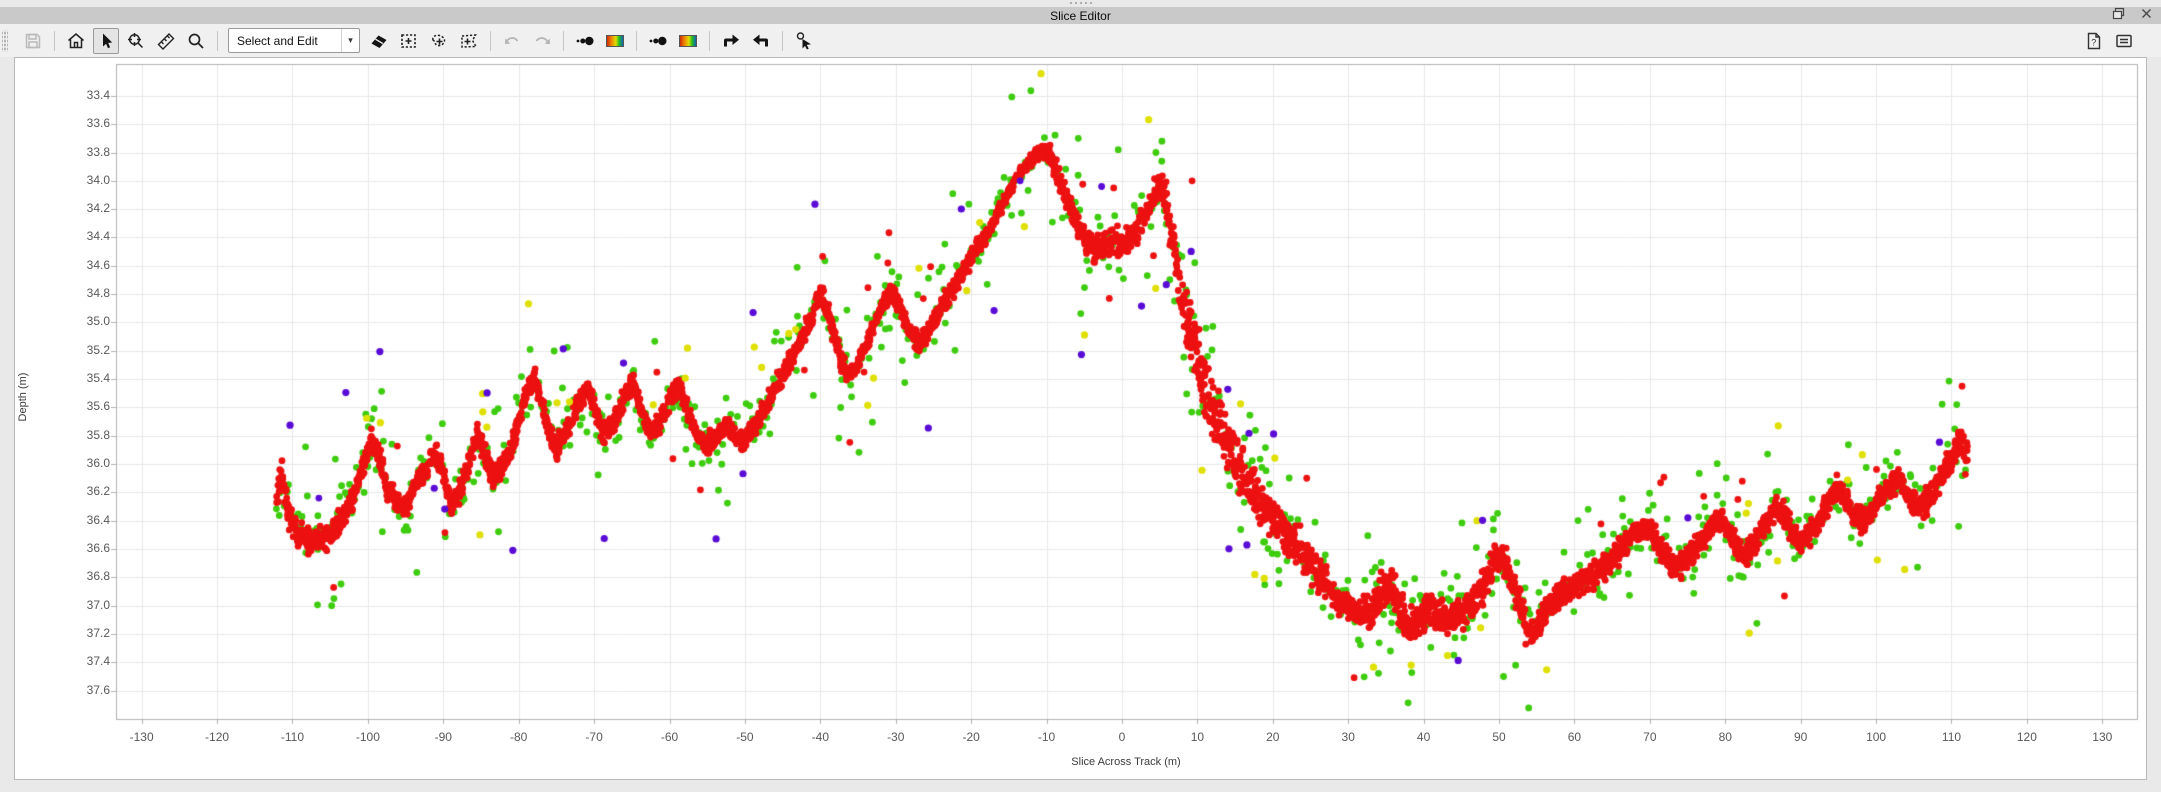  I want to click on console-icon, so click(2124, 40).